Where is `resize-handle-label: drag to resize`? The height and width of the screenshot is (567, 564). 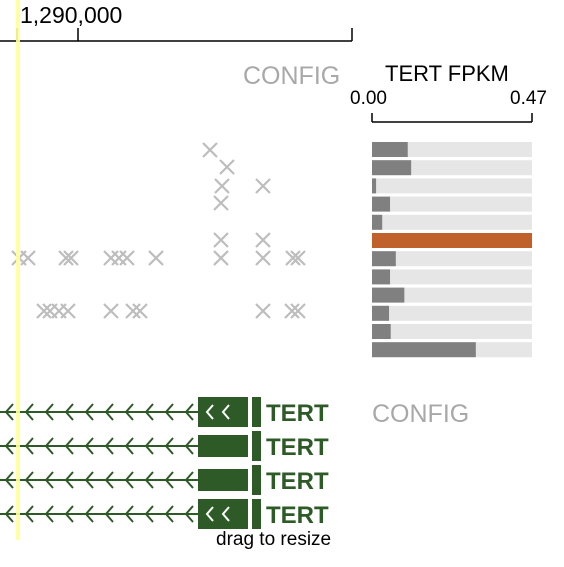
resize-handle-label: drag to resize is located at coordinates (274, 539).